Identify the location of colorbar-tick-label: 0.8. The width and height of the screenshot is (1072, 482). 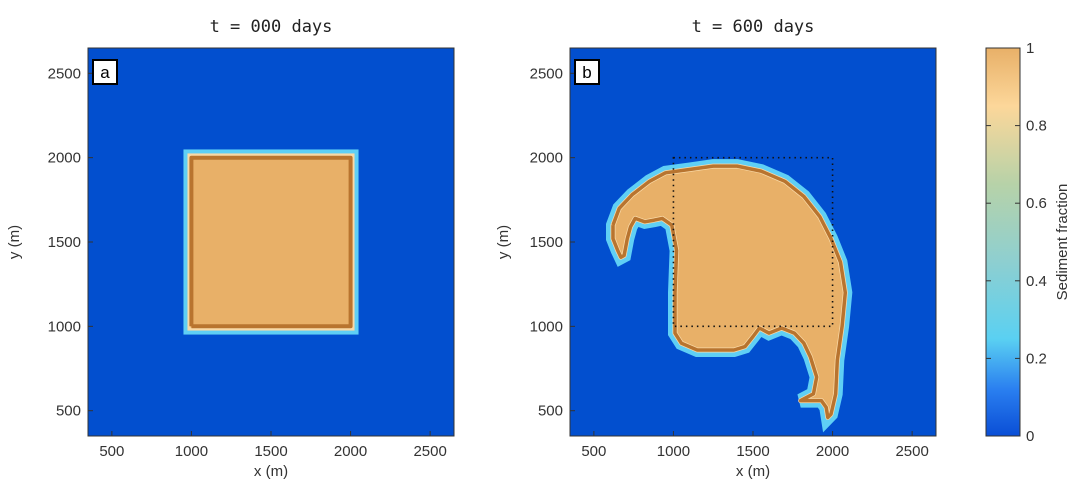
(1036, 126).